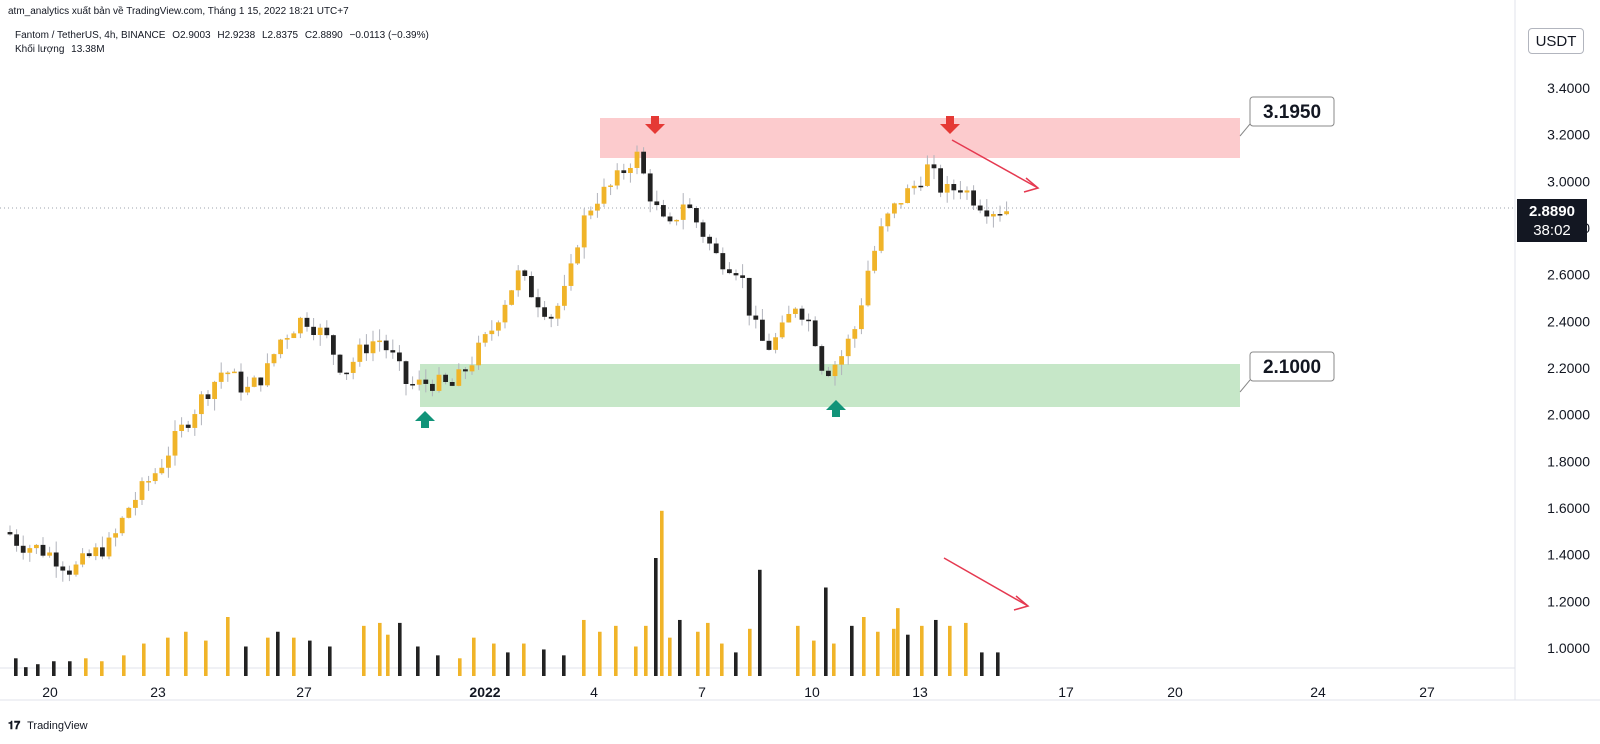  I want to click on time-tick-label: 4, so click(594, 692).